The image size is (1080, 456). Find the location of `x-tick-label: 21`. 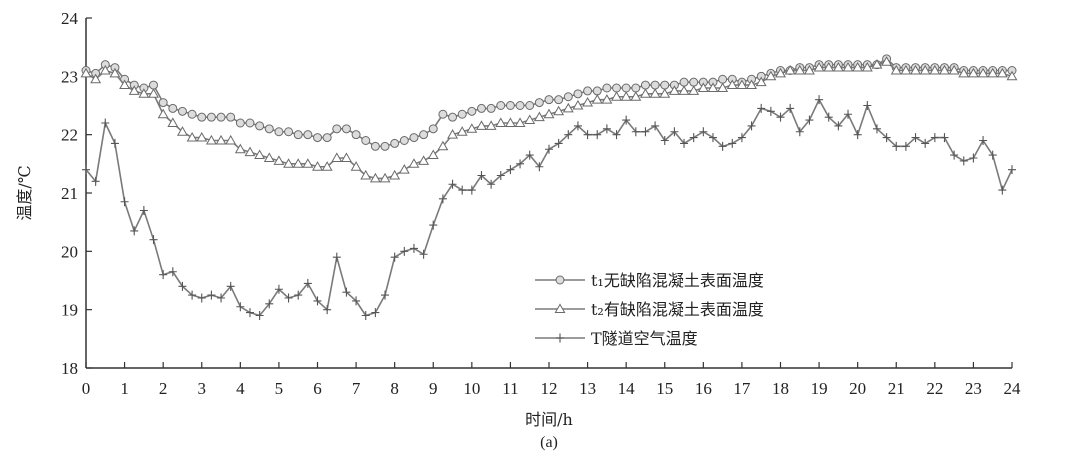

x-tick-label: 21 is located at coordinates (896, 388).